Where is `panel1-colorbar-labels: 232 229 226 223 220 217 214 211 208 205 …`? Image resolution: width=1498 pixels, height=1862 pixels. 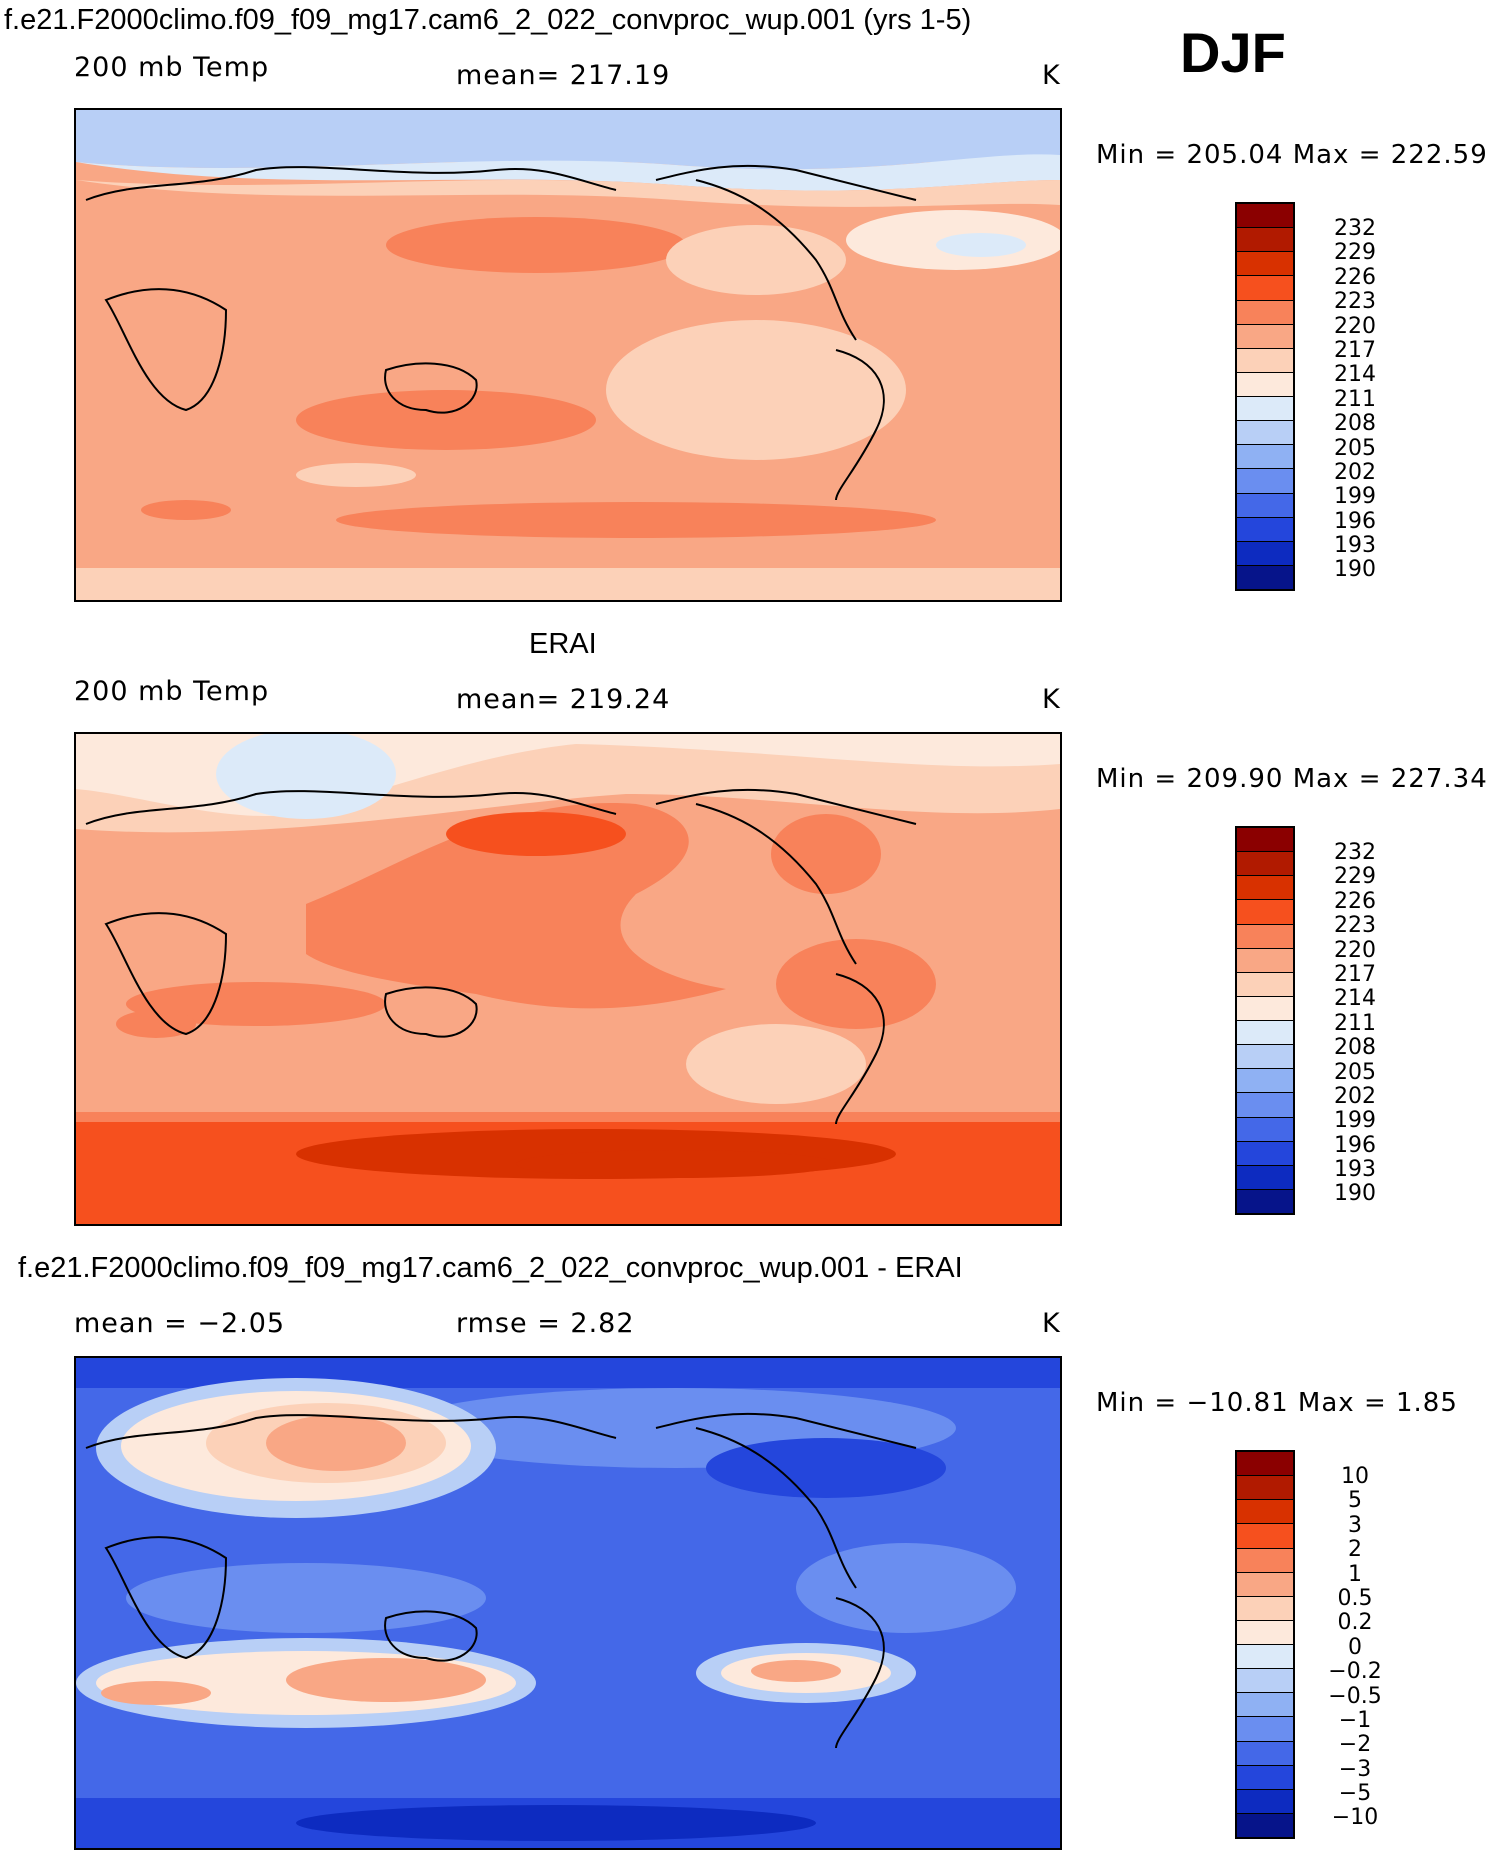
panel1-colorbar-labels: 232 229 226 223 220 217 214 211 208 205 … is located at coordinates (1355, 399).